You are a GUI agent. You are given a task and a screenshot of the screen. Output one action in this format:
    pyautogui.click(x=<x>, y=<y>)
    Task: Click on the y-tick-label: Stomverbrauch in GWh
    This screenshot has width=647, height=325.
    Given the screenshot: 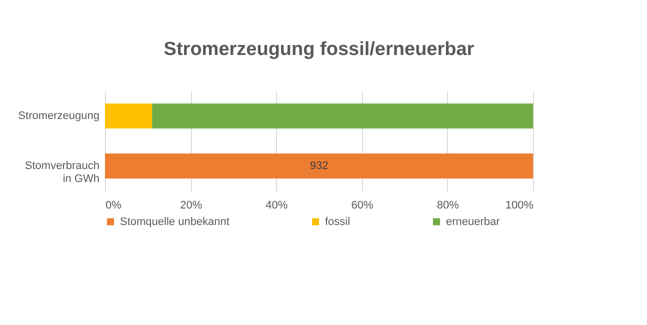 What is the action you would take?
    pyautogui.click(x=62, y=172)
    